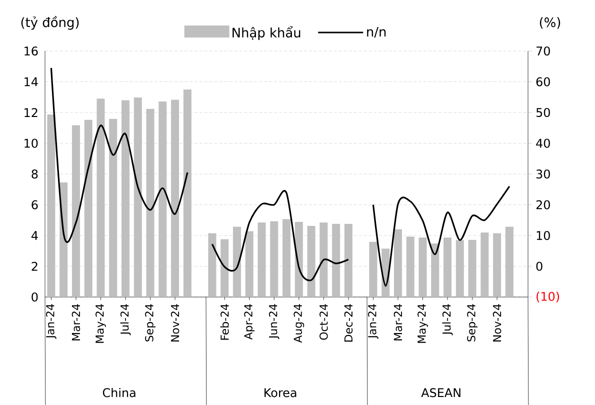 The width and height of the screenshot is (595, 405). Describe the element at coordinates (543, 143) in the screenshot. I see `y2-tick-label: 40` at that location.